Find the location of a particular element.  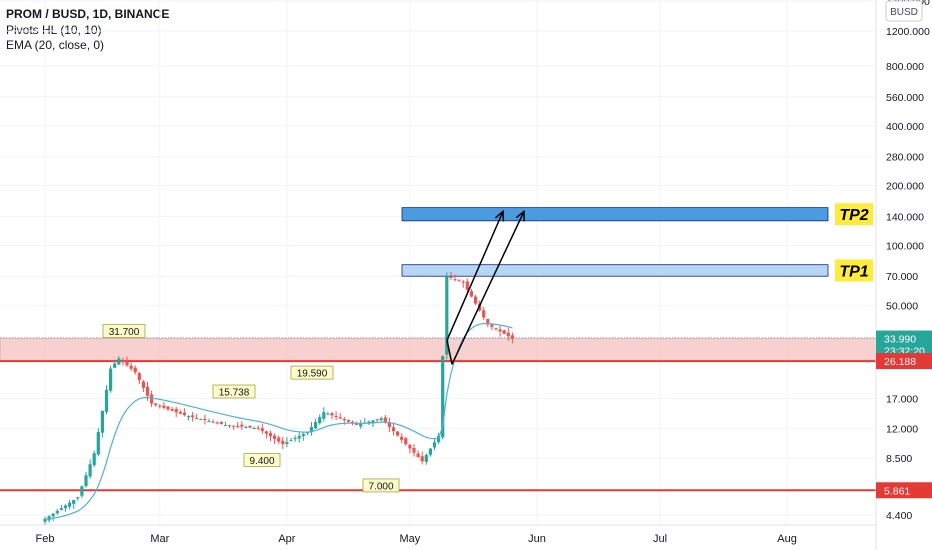

projection-arrows is located at coordinates (485, 287).